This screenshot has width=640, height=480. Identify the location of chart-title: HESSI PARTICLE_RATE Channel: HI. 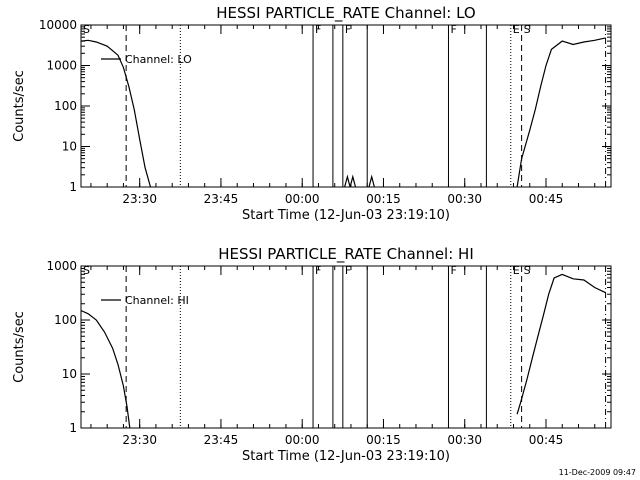
(346, 254).